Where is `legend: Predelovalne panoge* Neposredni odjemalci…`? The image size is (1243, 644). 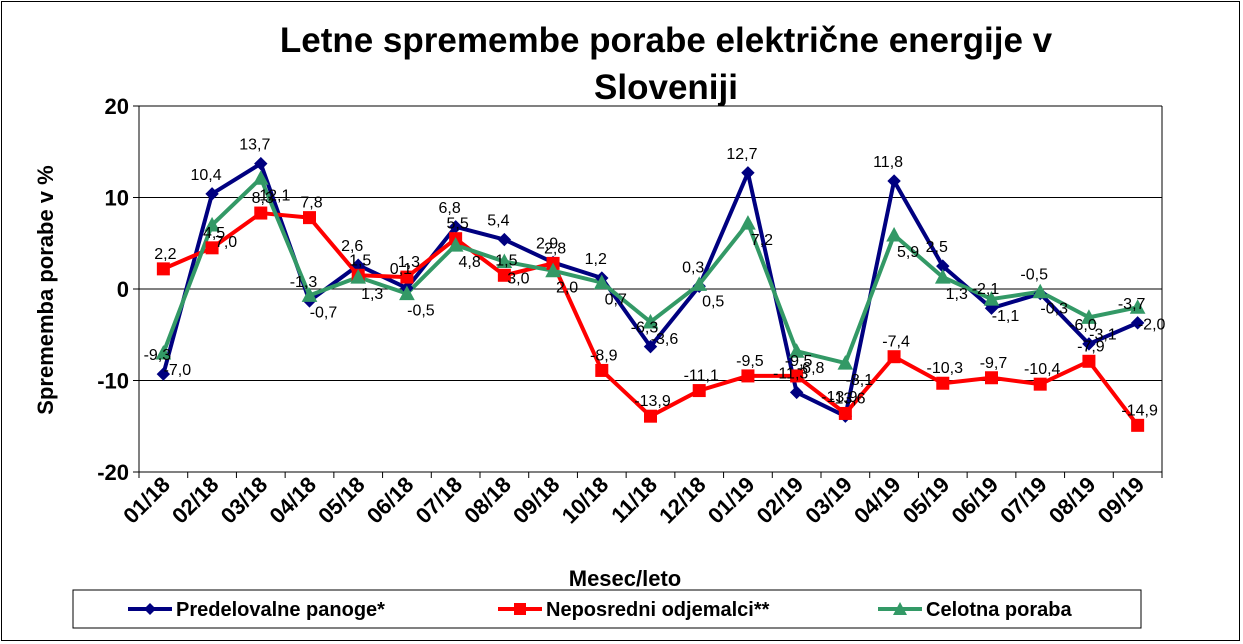 legend: Predelovalne panoge* Neposredni odjemalci… is located at coordinates (607, 609).